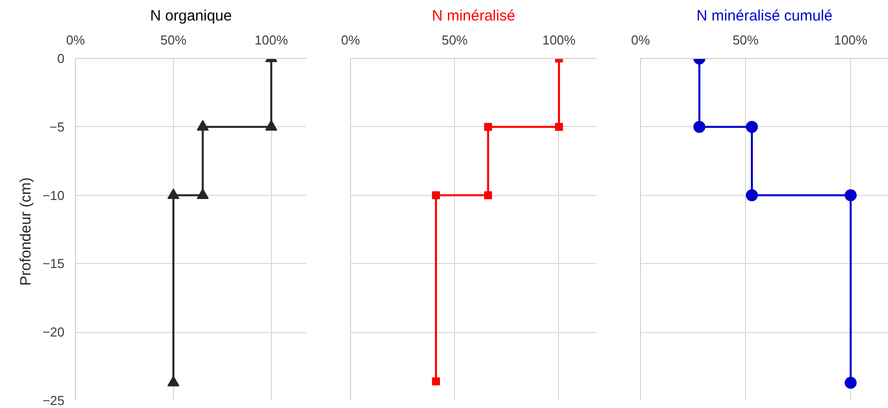 The height and width of the screenshot is (408, 888). I want to click on y-tick-label: −15, so click(53, 264).